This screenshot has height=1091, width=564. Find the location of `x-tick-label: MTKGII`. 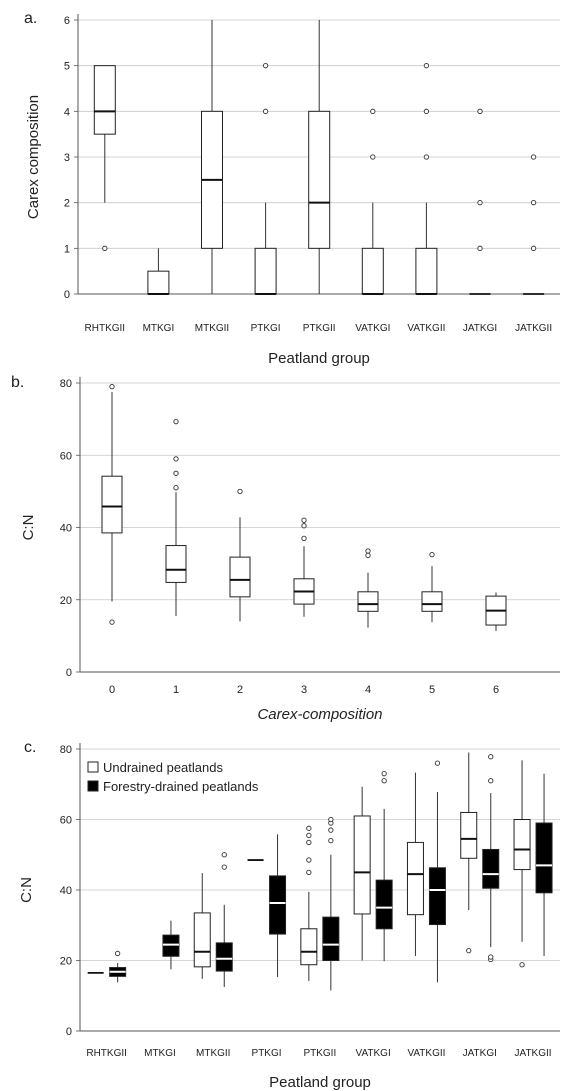

x-tick-label: MTKGII is located at coordinates (213, 1053).